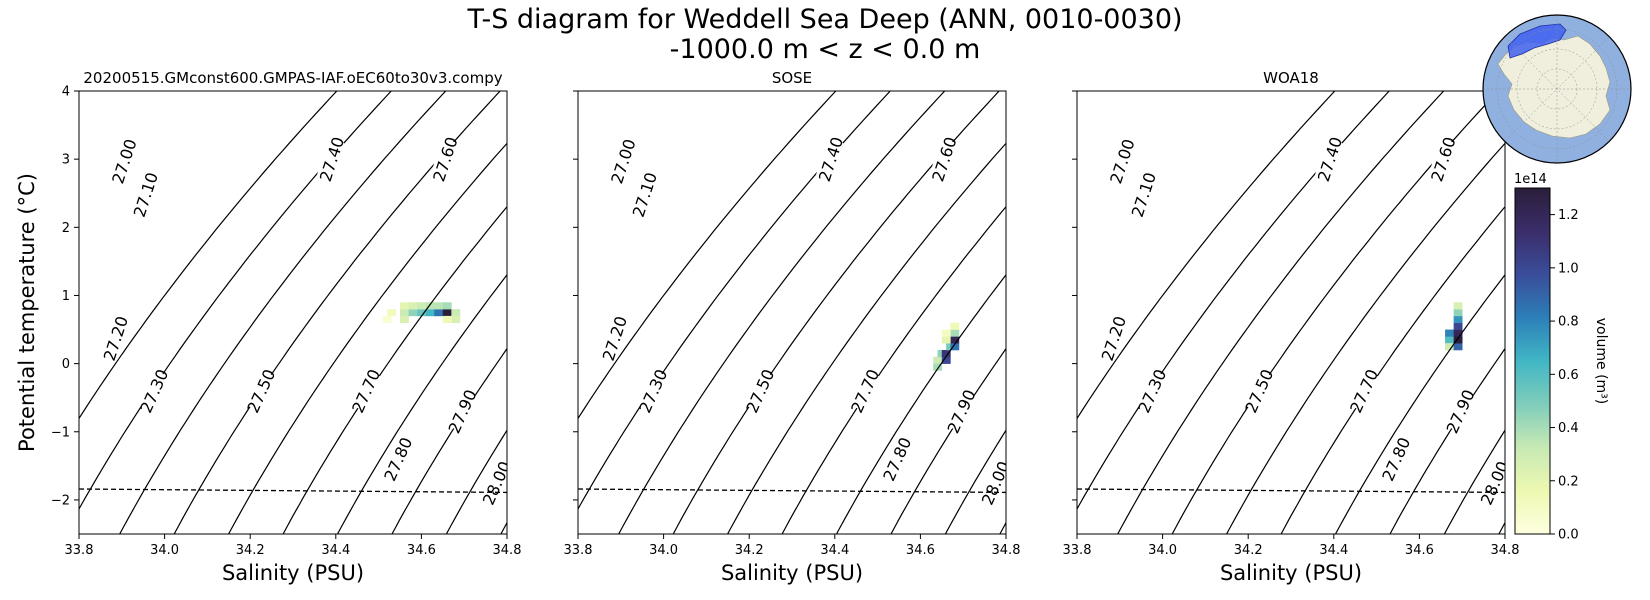  What do you see at coordinates (834, 550) in the screenshot?
I see `x-tick-label: 34.4` at bounding box center [834, 550].